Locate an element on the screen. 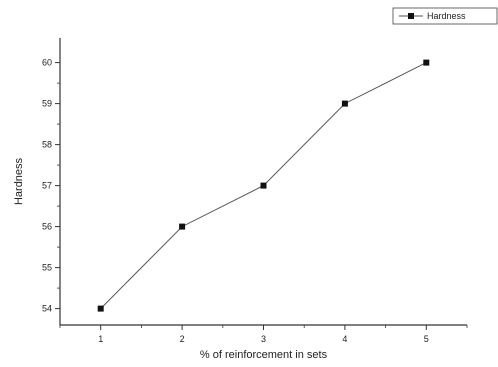  x-axis-title: % of reinforcement in sets is located at coordinates (264, 355).